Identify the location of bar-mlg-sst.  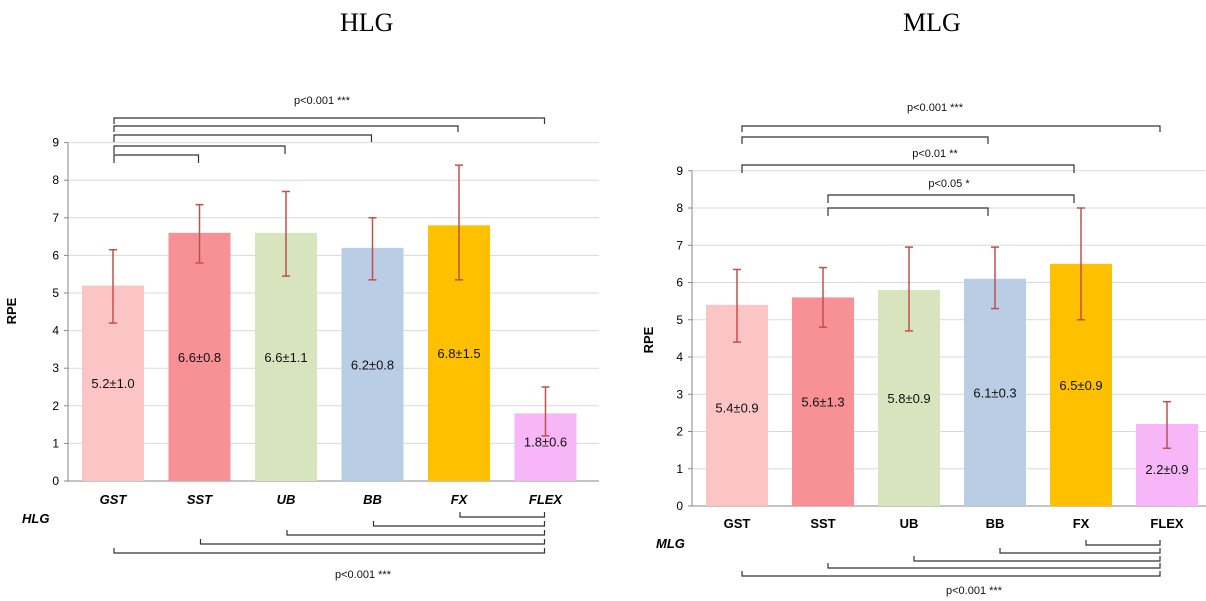
(823, 401).